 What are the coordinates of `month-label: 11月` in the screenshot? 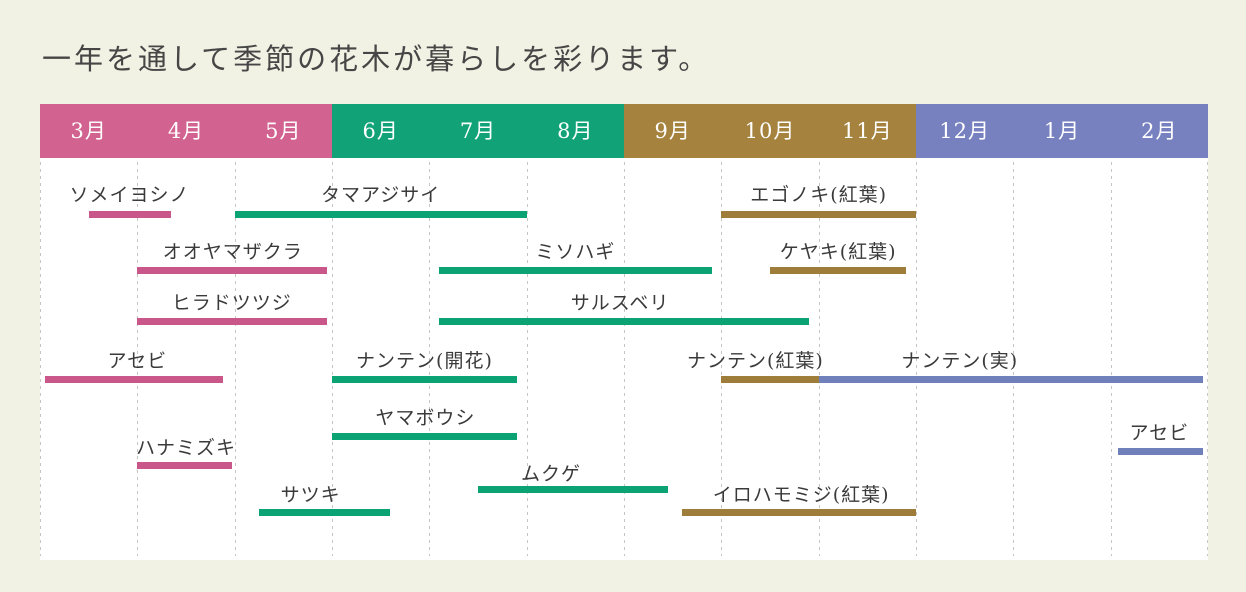 It's located at (867, 131).